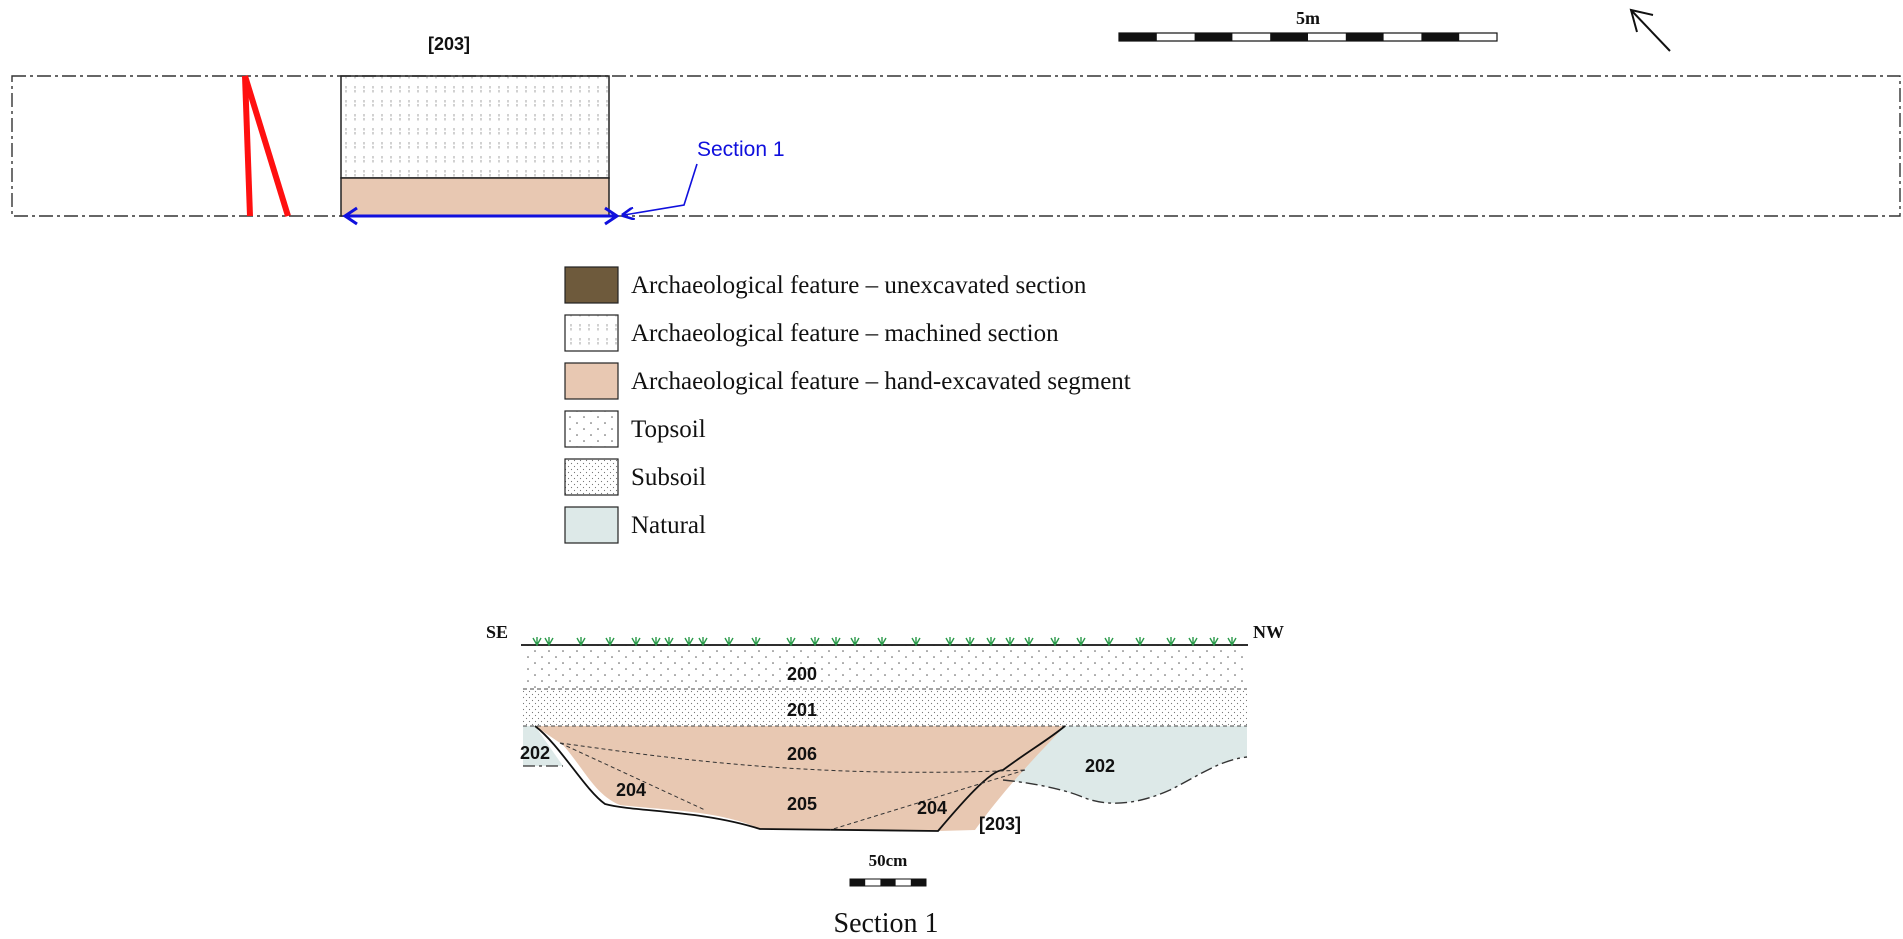 The height and width of the screenshot is (939, 1903). What do you see at coordinates (802, 710) in the screenshot?
I see `context-201-label: 201` at bounding box center [802, 710].